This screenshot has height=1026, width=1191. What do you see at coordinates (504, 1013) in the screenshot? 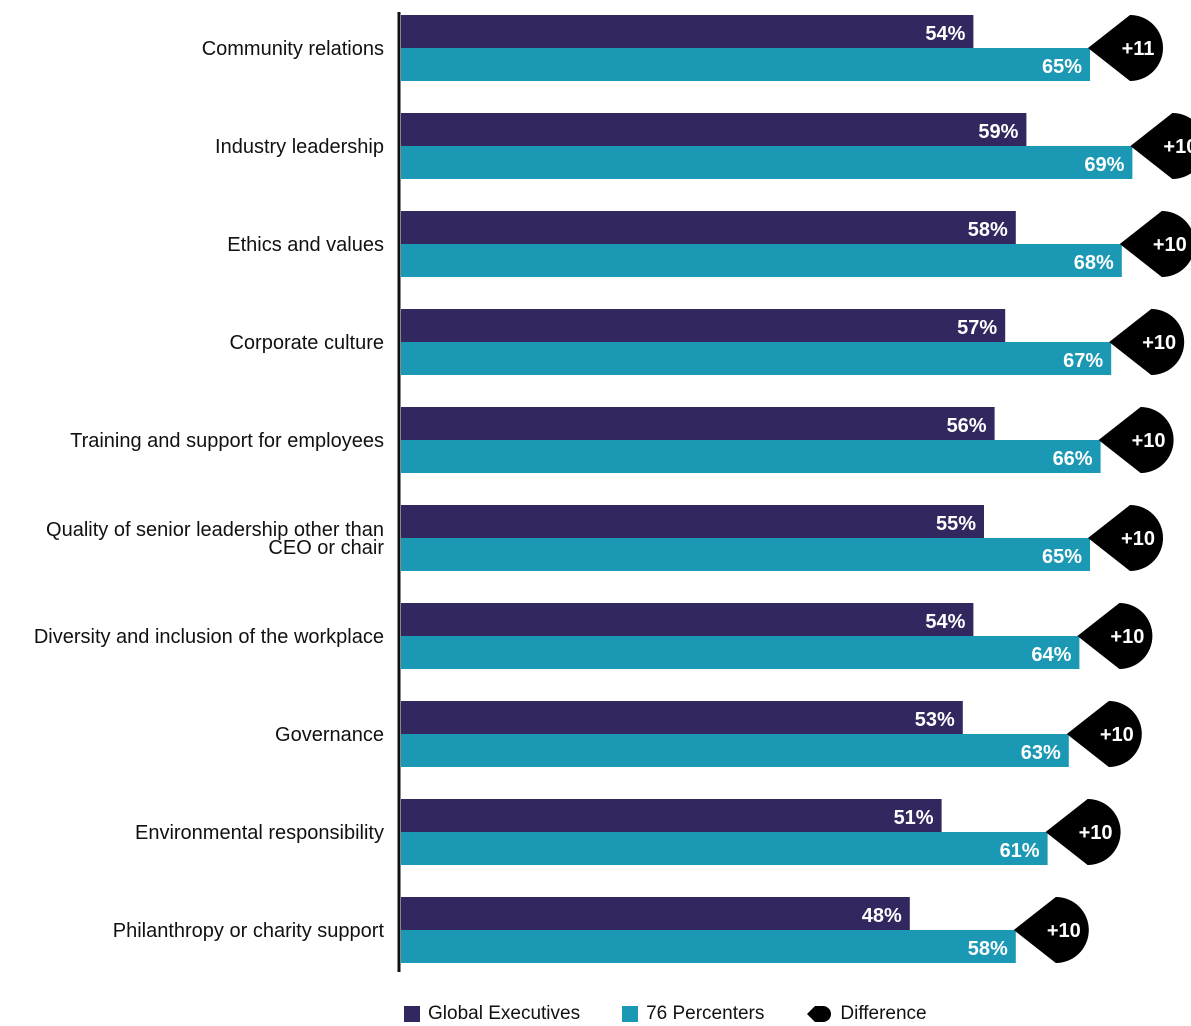
I see `legend-label-global-executives: Global Executives` at bounding box center [504, 1013].